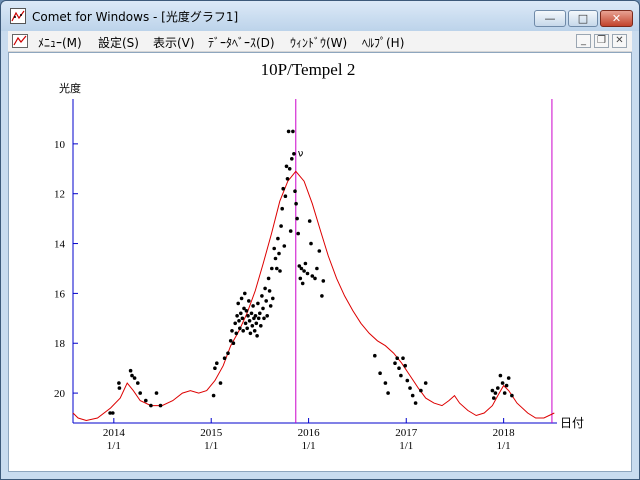 The height and width of the screenshot is (480, 640). I want to click on menu-database: ﾃﾞｰﾀﾍﾞｰｽ(D), so click(241, 43).